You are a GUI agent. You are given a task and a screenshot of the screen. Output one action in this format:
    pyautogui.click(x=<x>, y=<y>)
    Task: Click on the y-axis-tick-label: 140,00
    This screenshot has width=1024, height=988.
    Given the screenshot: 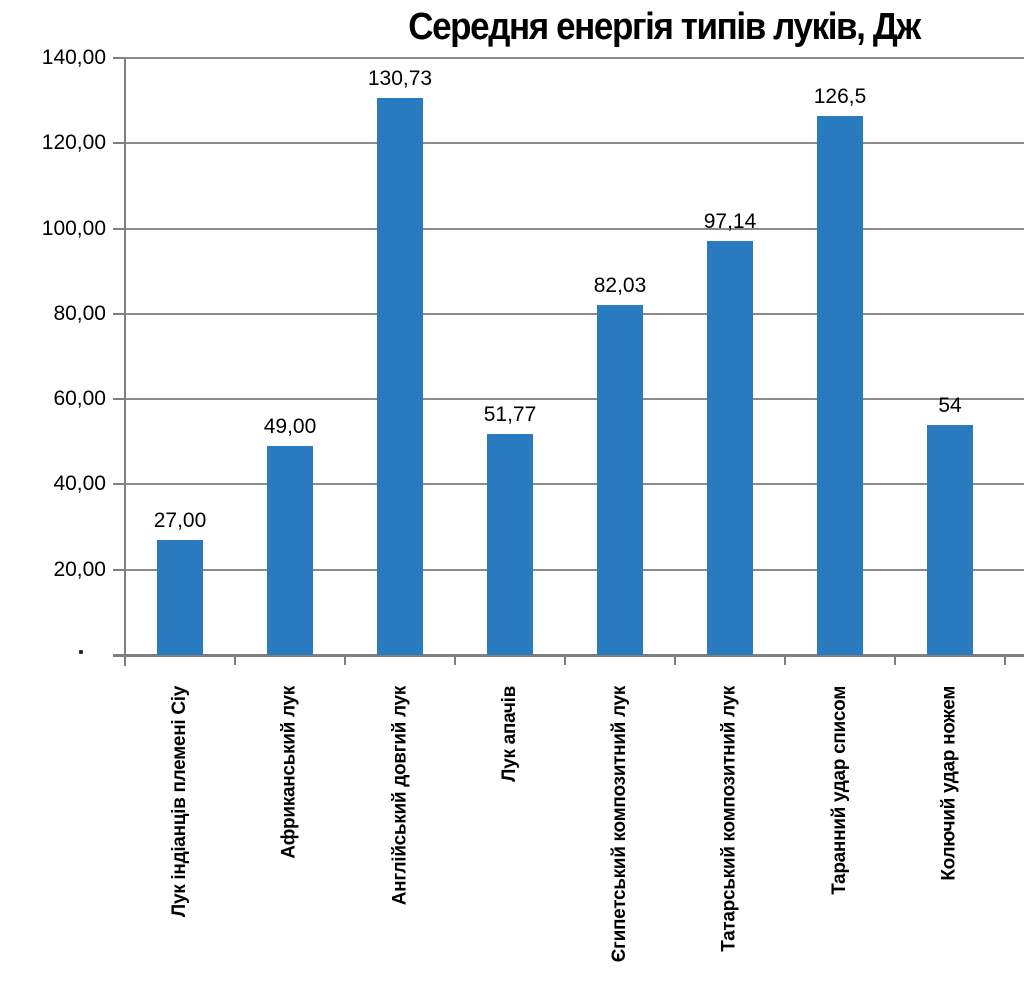 What is the action you would take?
    pyautogui.click(x=73, y=57)
    